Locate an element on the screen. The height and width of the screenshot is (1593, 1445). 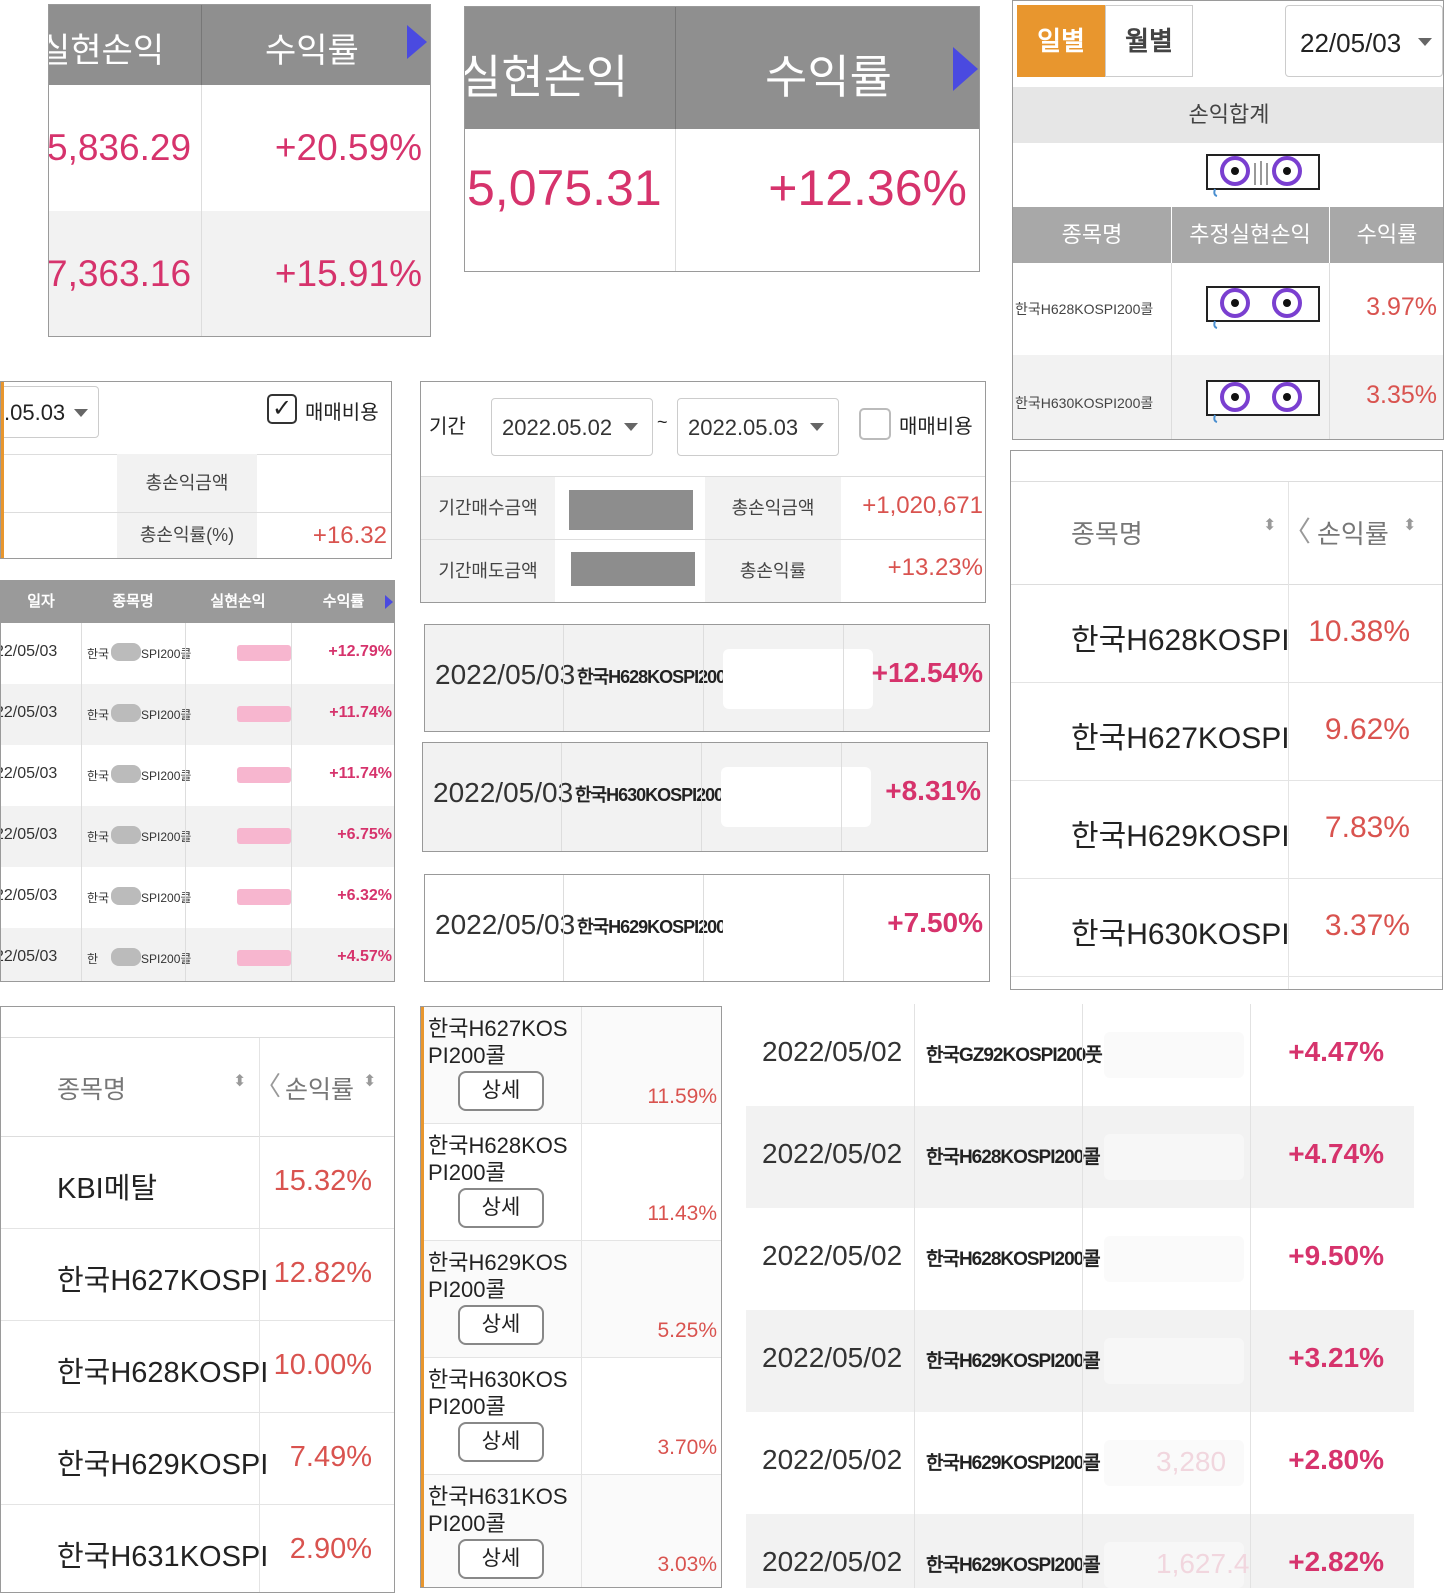
table-row: 2022/05/02 한국H629KOSPI200콜 3,280 +2.80% is located at coordinates (1080, 1463).